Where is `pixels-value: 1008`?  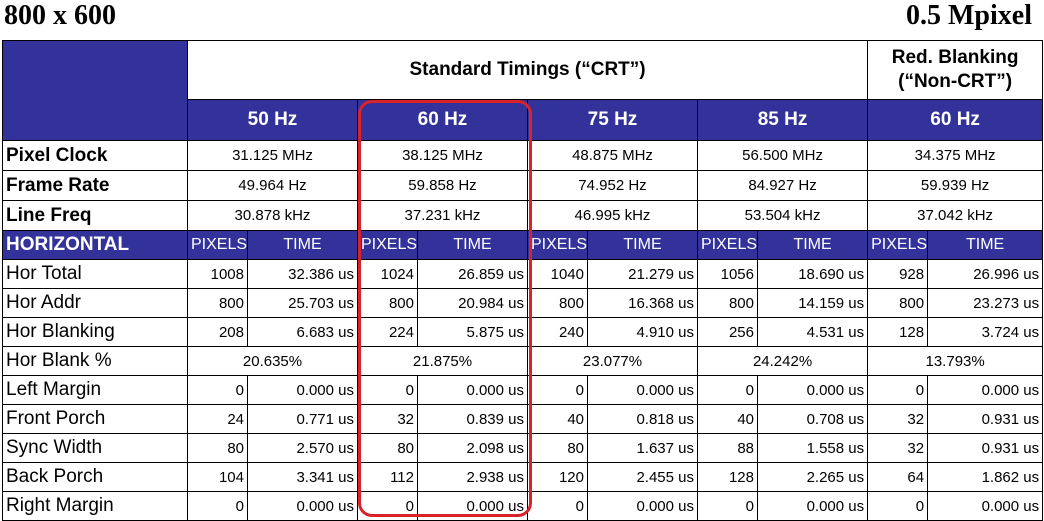
pixels-value: 1008 is located at coordinates (217, 274).